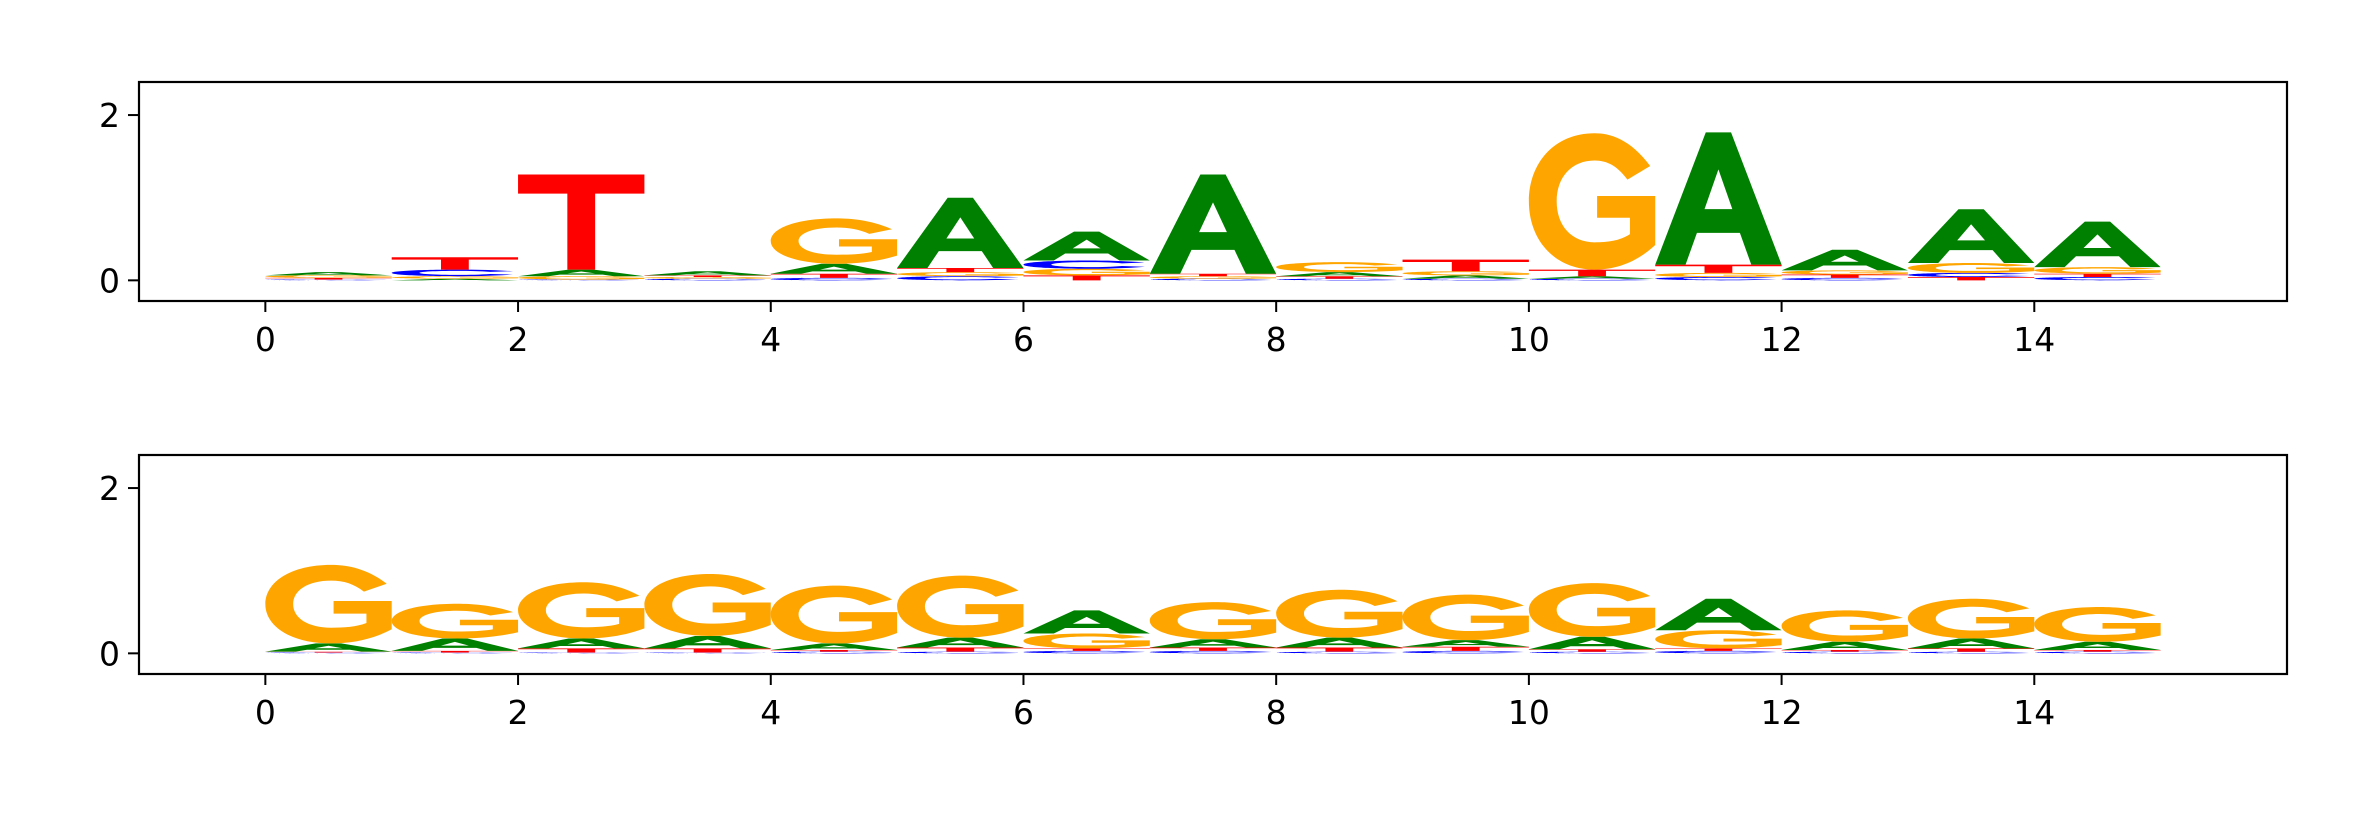 This screenshot has width=2362, height=826. What do you see at coordinates (1023, 712) in the screenshot?
I see `x-tick-label: 6` at bounding box center [1023, 712].